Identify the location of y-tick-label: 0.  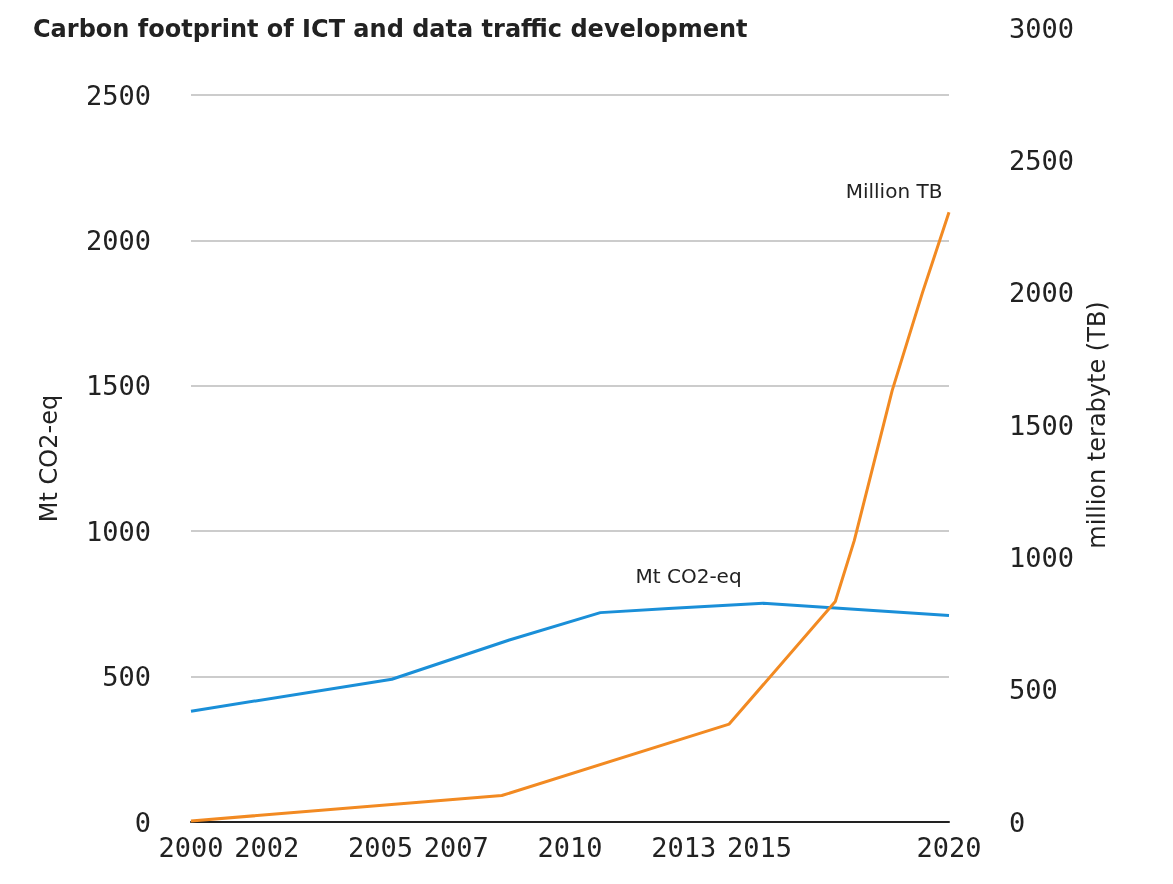
(142, 822).